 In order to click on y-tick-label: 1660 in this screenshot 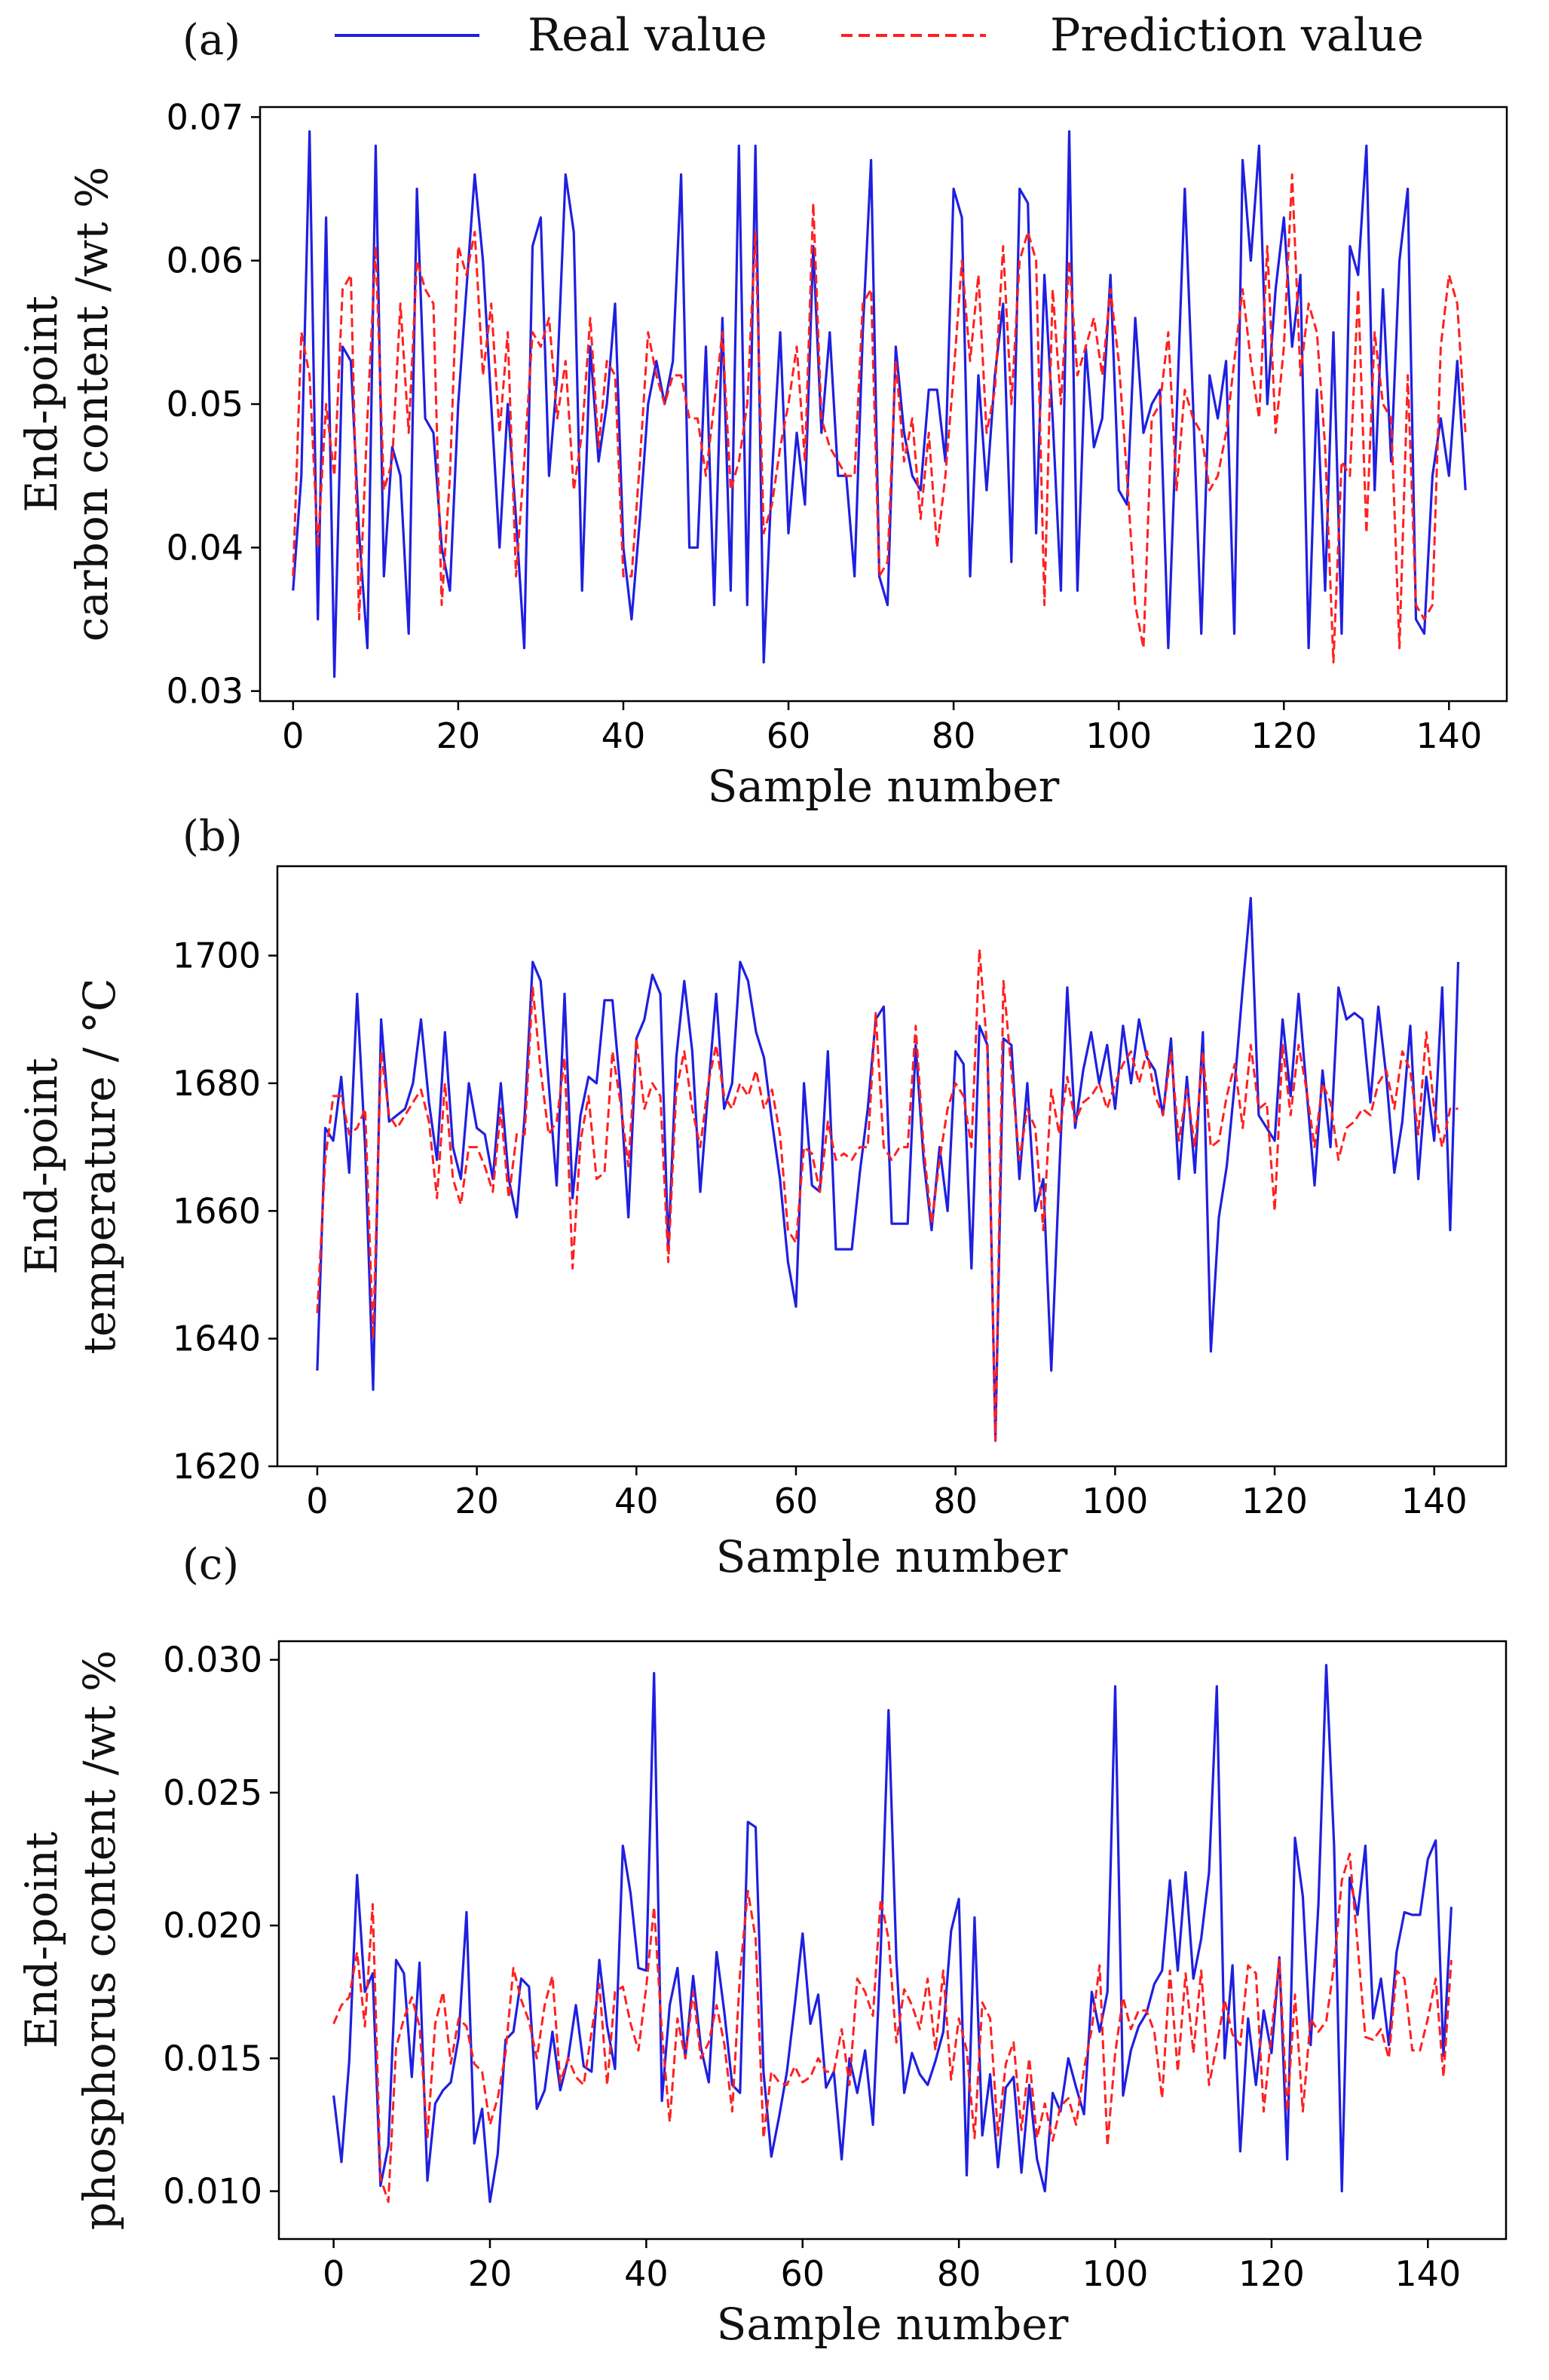, I will do `click(217, 1210)`.